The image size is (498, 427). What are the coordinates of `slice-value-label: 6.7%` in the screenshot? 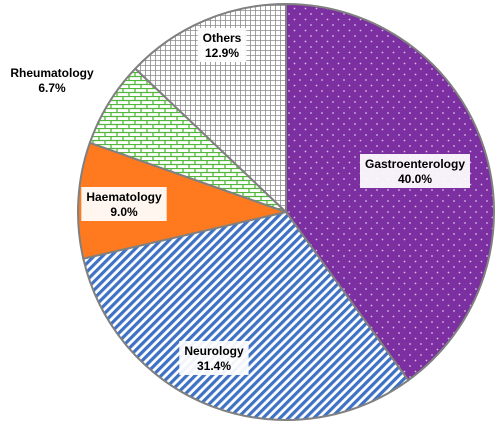 It's located at (52, 88).